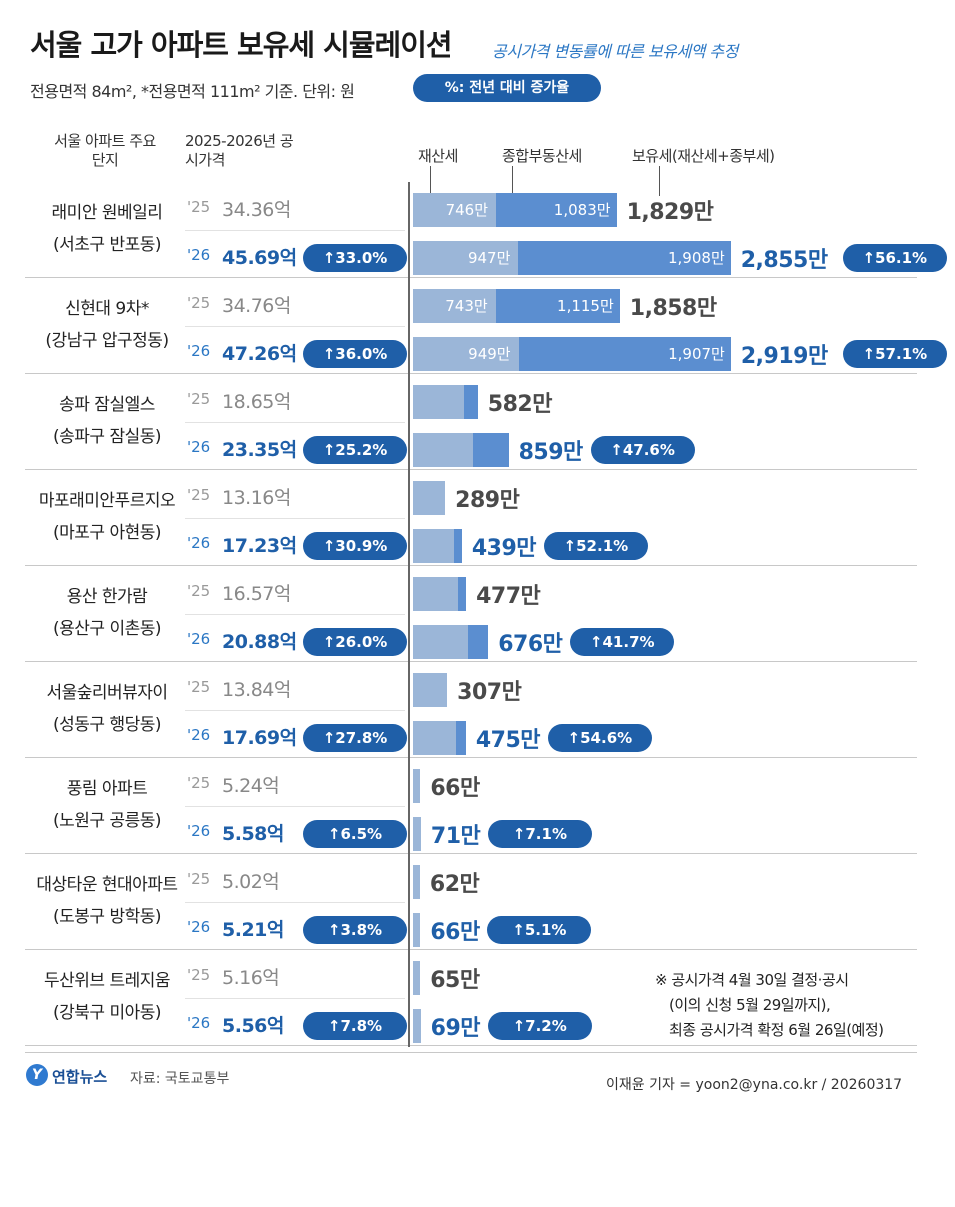 The image size is (955, 1207). Describe the element at coordinates (489, 692) in the screenshot. I see `holding-tax-total: 307만` at that location.